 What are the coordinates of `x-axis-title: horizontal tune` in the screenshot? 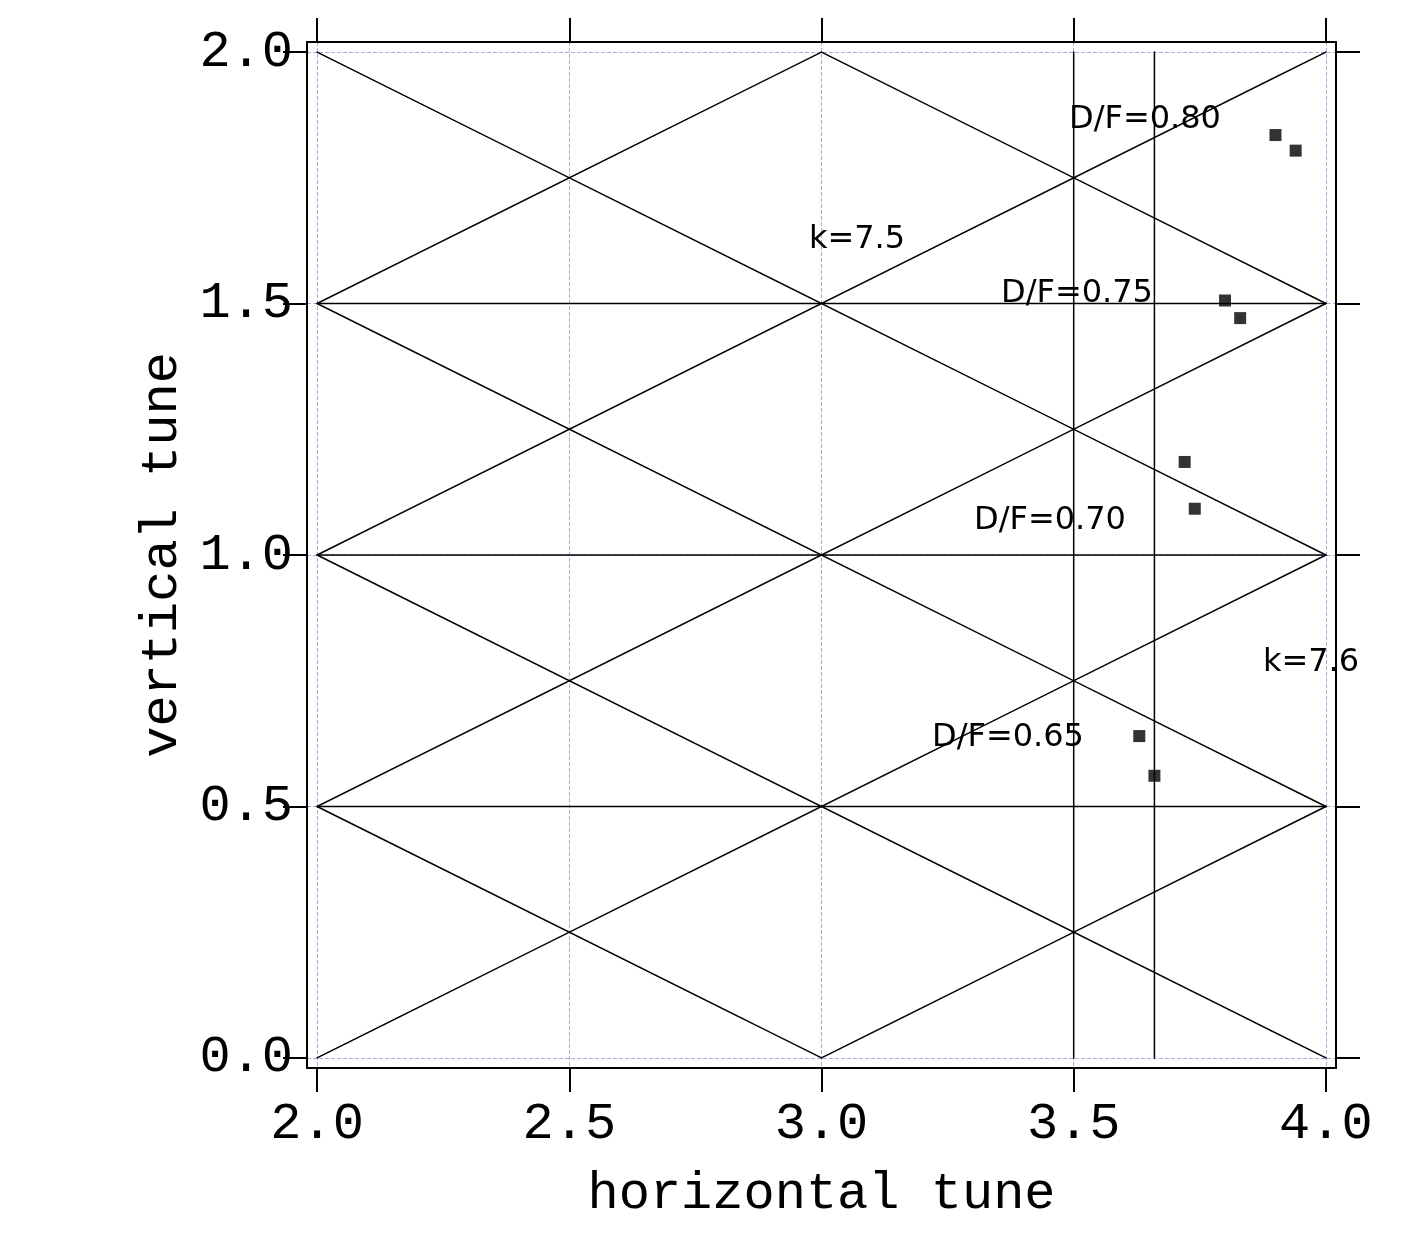 It's located at (821, 1194).